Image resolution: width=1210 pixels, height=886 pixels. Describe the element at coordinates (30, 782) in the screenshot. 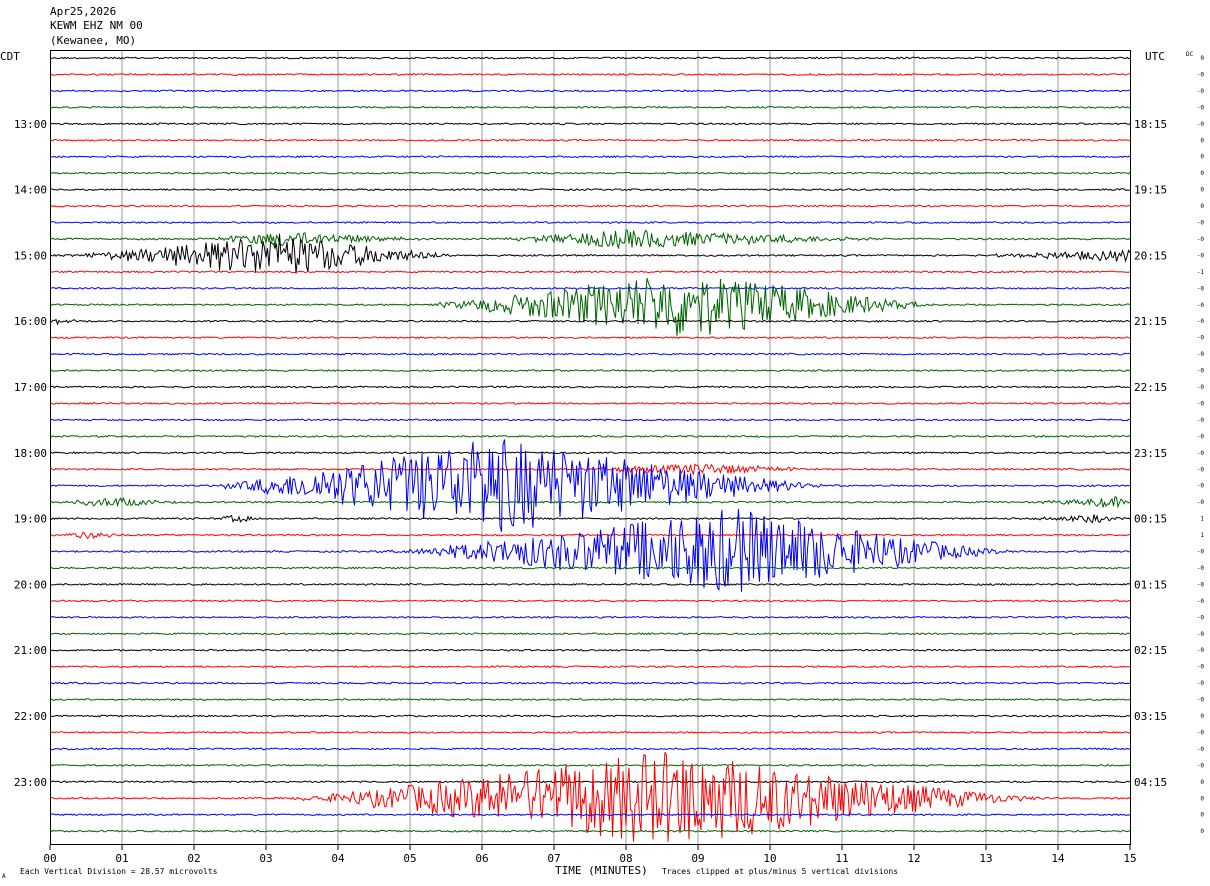

I see `left-hour-label: 23:00` at that location.